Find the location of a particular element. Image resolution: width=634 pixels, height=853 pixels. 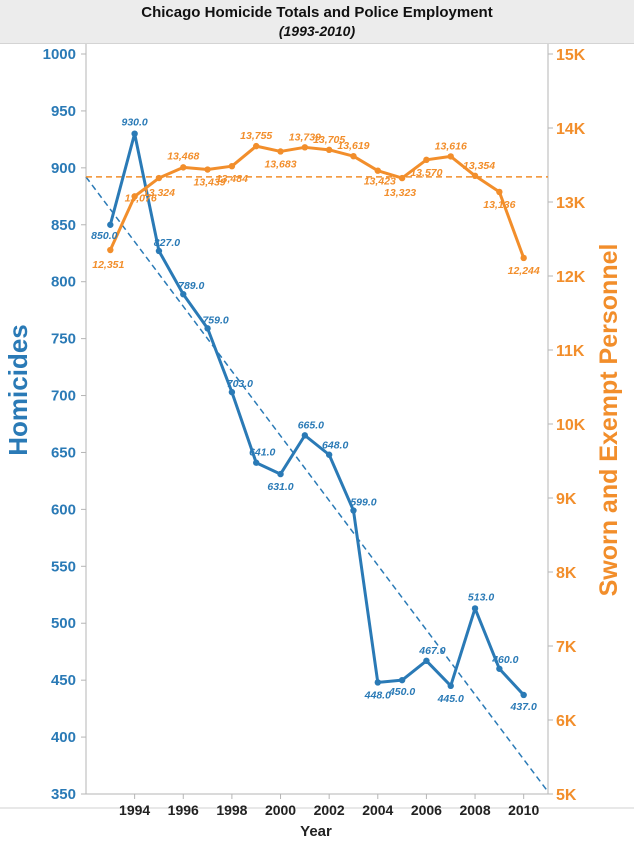

personnel-data-label: 12,351 is located at coordinates (108, 265).